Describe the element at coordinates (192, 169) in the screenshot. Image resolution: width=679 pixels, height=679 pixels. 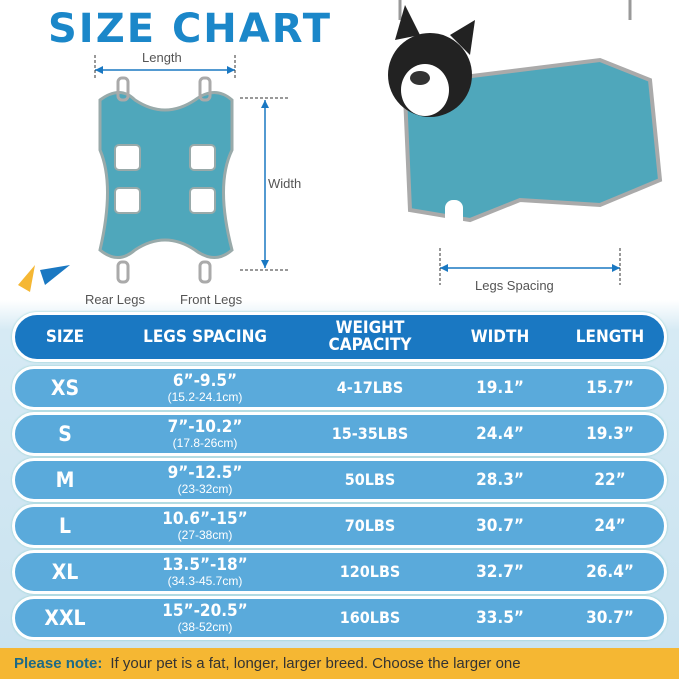
I see `hammock-diagram` at that location.